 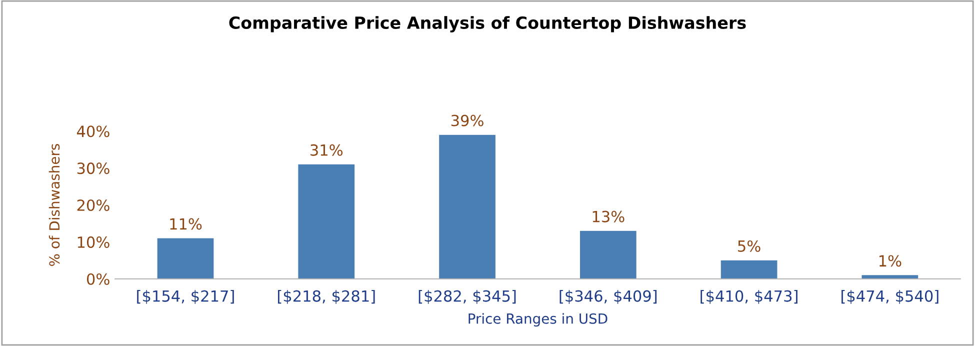 What do you see at coordinates (94, 242) in the screenshot?
I see `y-tick-label: 10%` at bounding box center [94, 242].